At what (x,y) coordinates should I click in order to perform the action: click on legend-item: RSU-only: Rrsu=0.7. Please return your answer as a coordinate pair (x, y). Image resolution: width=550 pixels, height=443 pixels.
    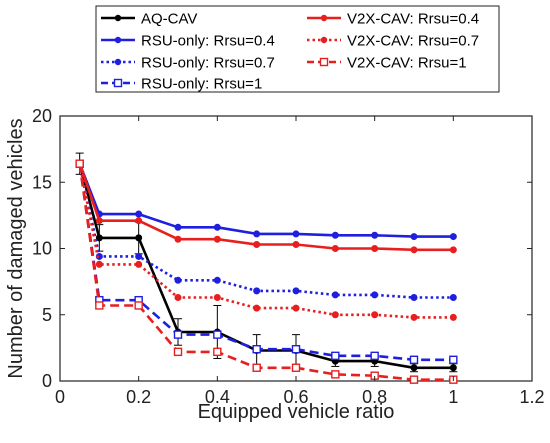
    Looking at the image, I should click on (188, 63).